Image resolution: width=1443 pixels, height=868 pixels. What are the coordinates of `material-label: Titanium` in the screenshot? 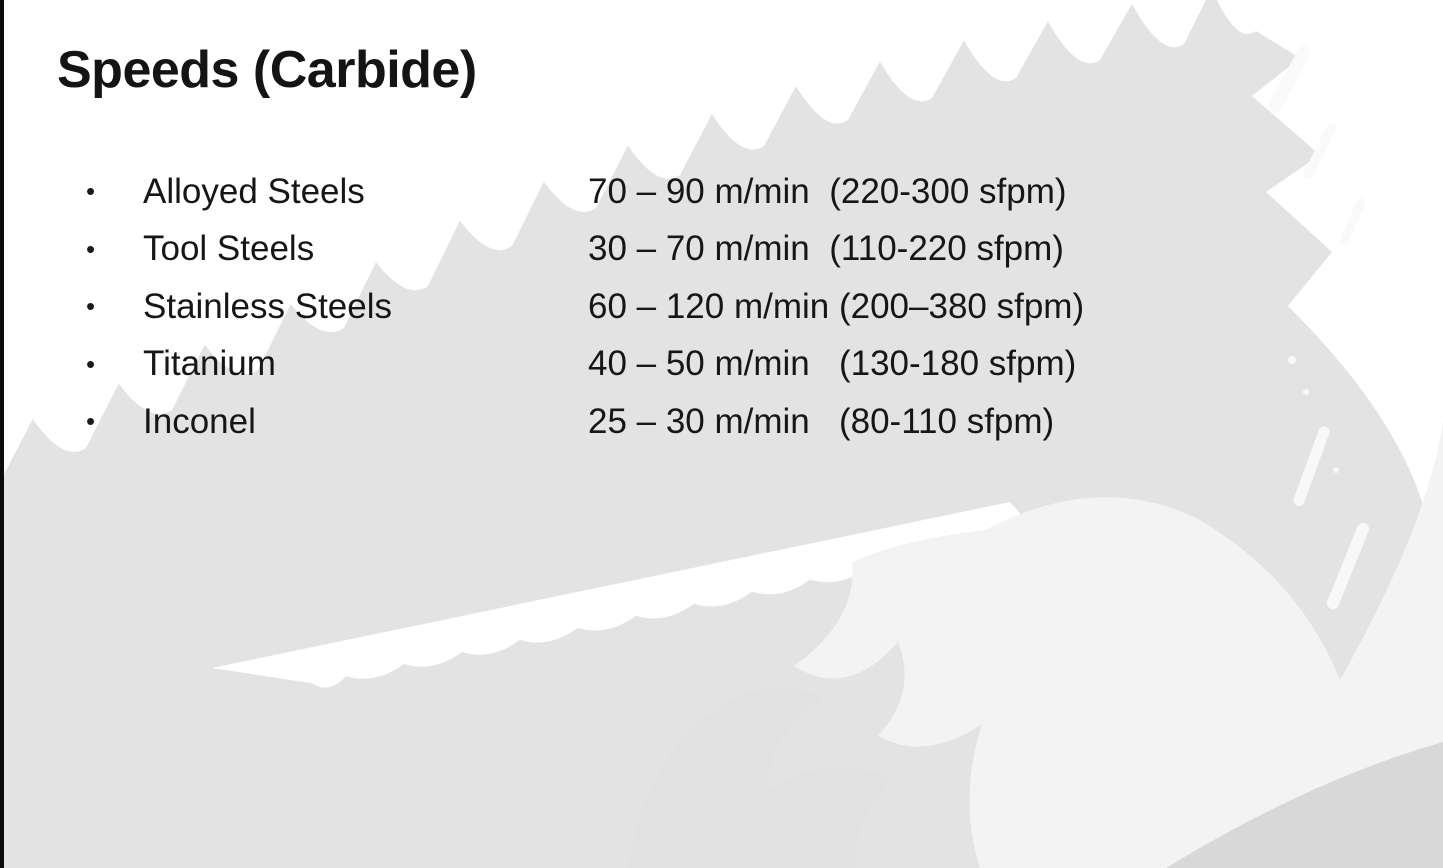 It's located at (209, 364).